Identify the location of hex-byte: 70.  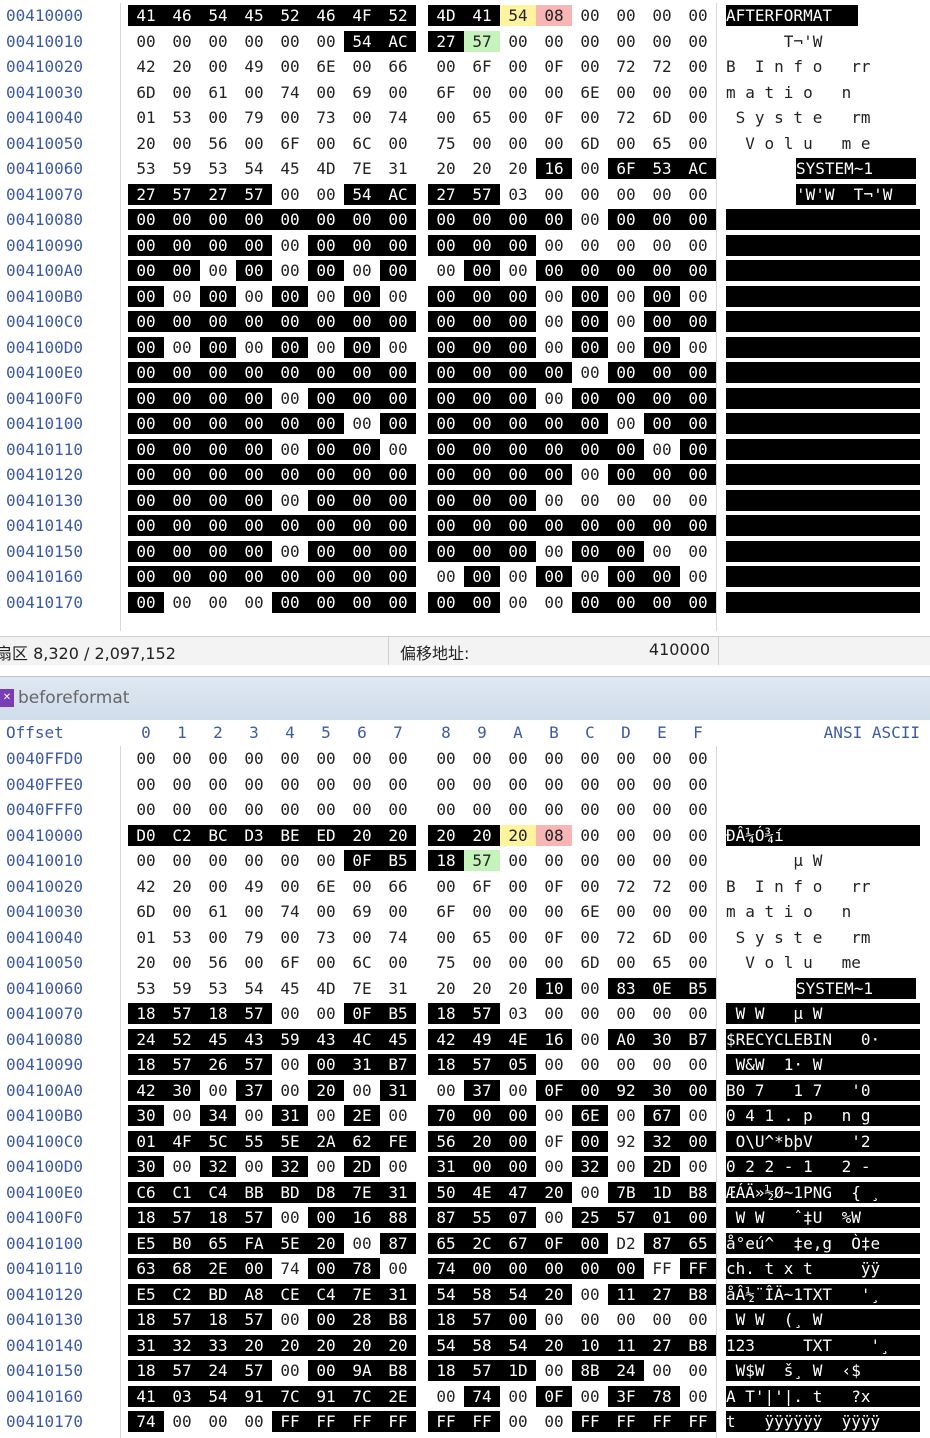
(446, 1115).